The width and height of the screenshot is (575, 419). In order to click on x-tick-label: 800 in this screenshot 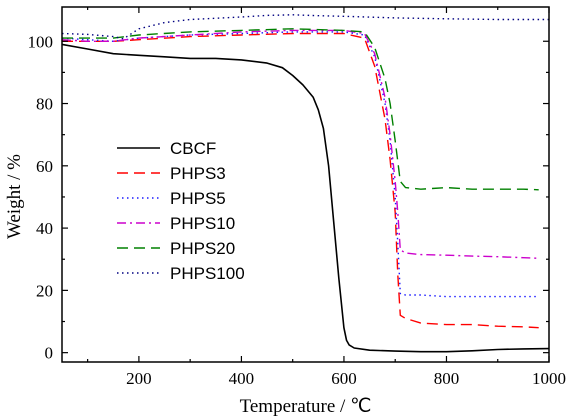, I will do `click(447, 378)`.